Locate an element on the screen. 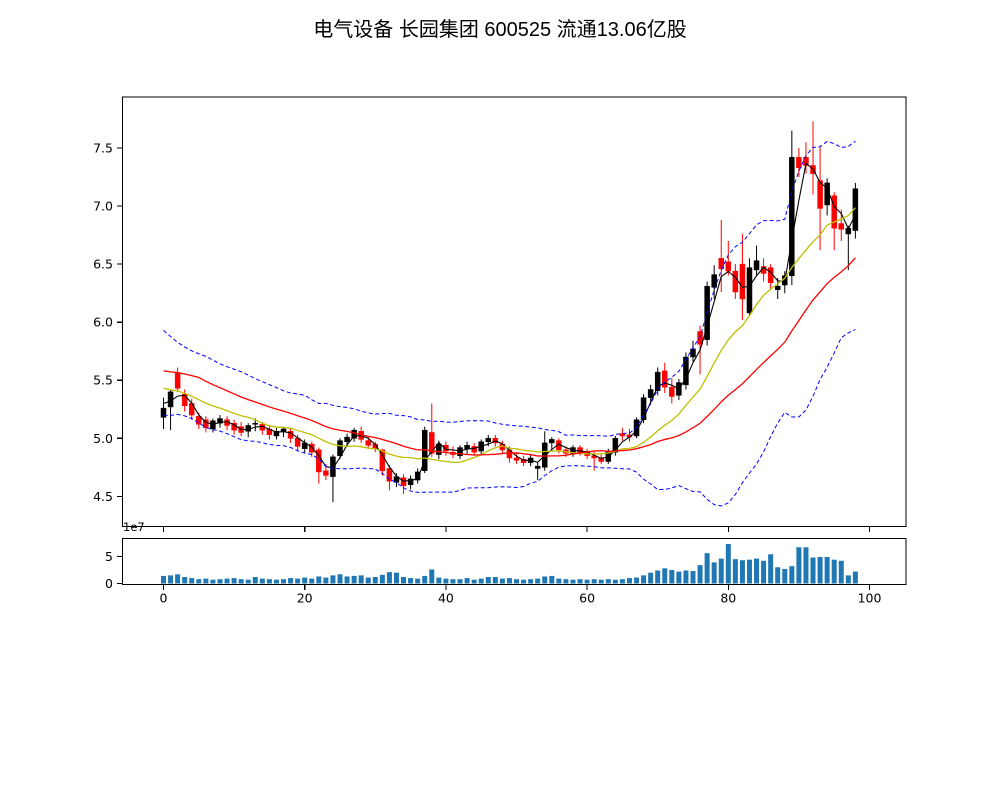  price-y-tick-label: 5.5 is located at coordinates (103, 380).